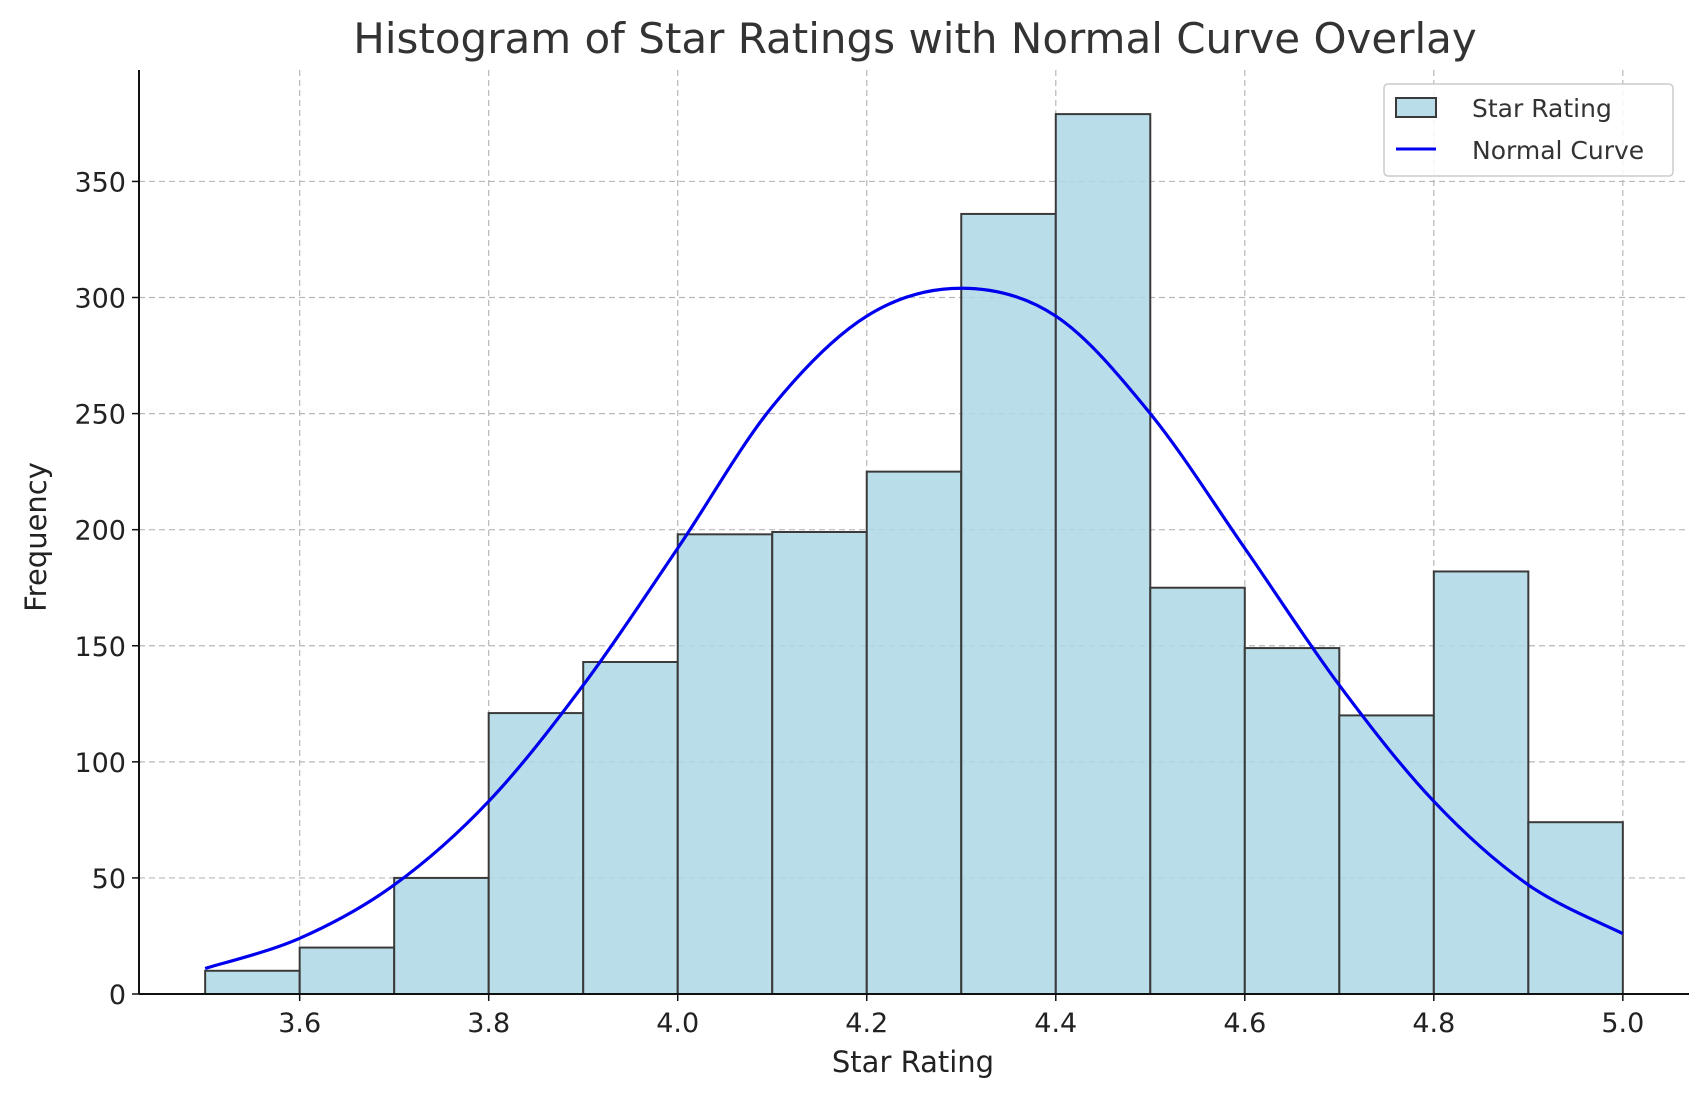 The image size is (1707, 1101). Describe the element at coordinates (913, 1062) in the screenshot. I see `x-axis-label: Star Rating` at that location.